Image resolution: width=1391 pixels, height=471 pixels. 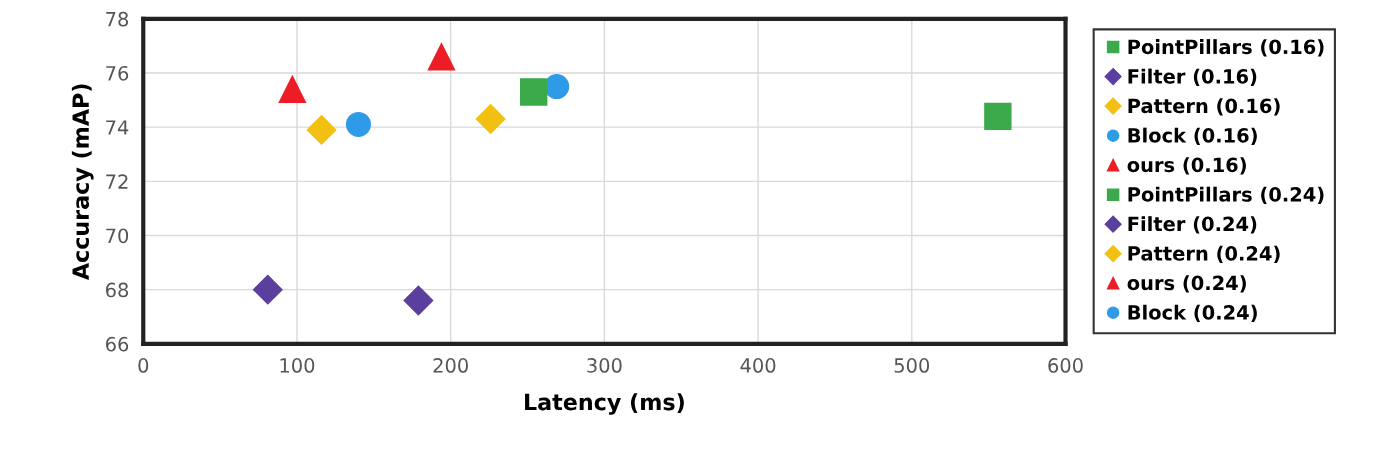 What do you see at coordinates (117, 181) in the screenshot?
I see `y-tick-label: 72` at bounding box center [117, 181].